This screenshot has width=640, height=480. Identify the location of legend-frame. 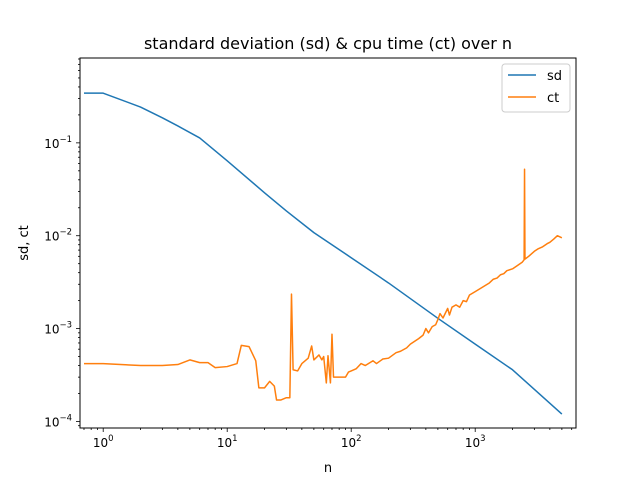
(536, 88).